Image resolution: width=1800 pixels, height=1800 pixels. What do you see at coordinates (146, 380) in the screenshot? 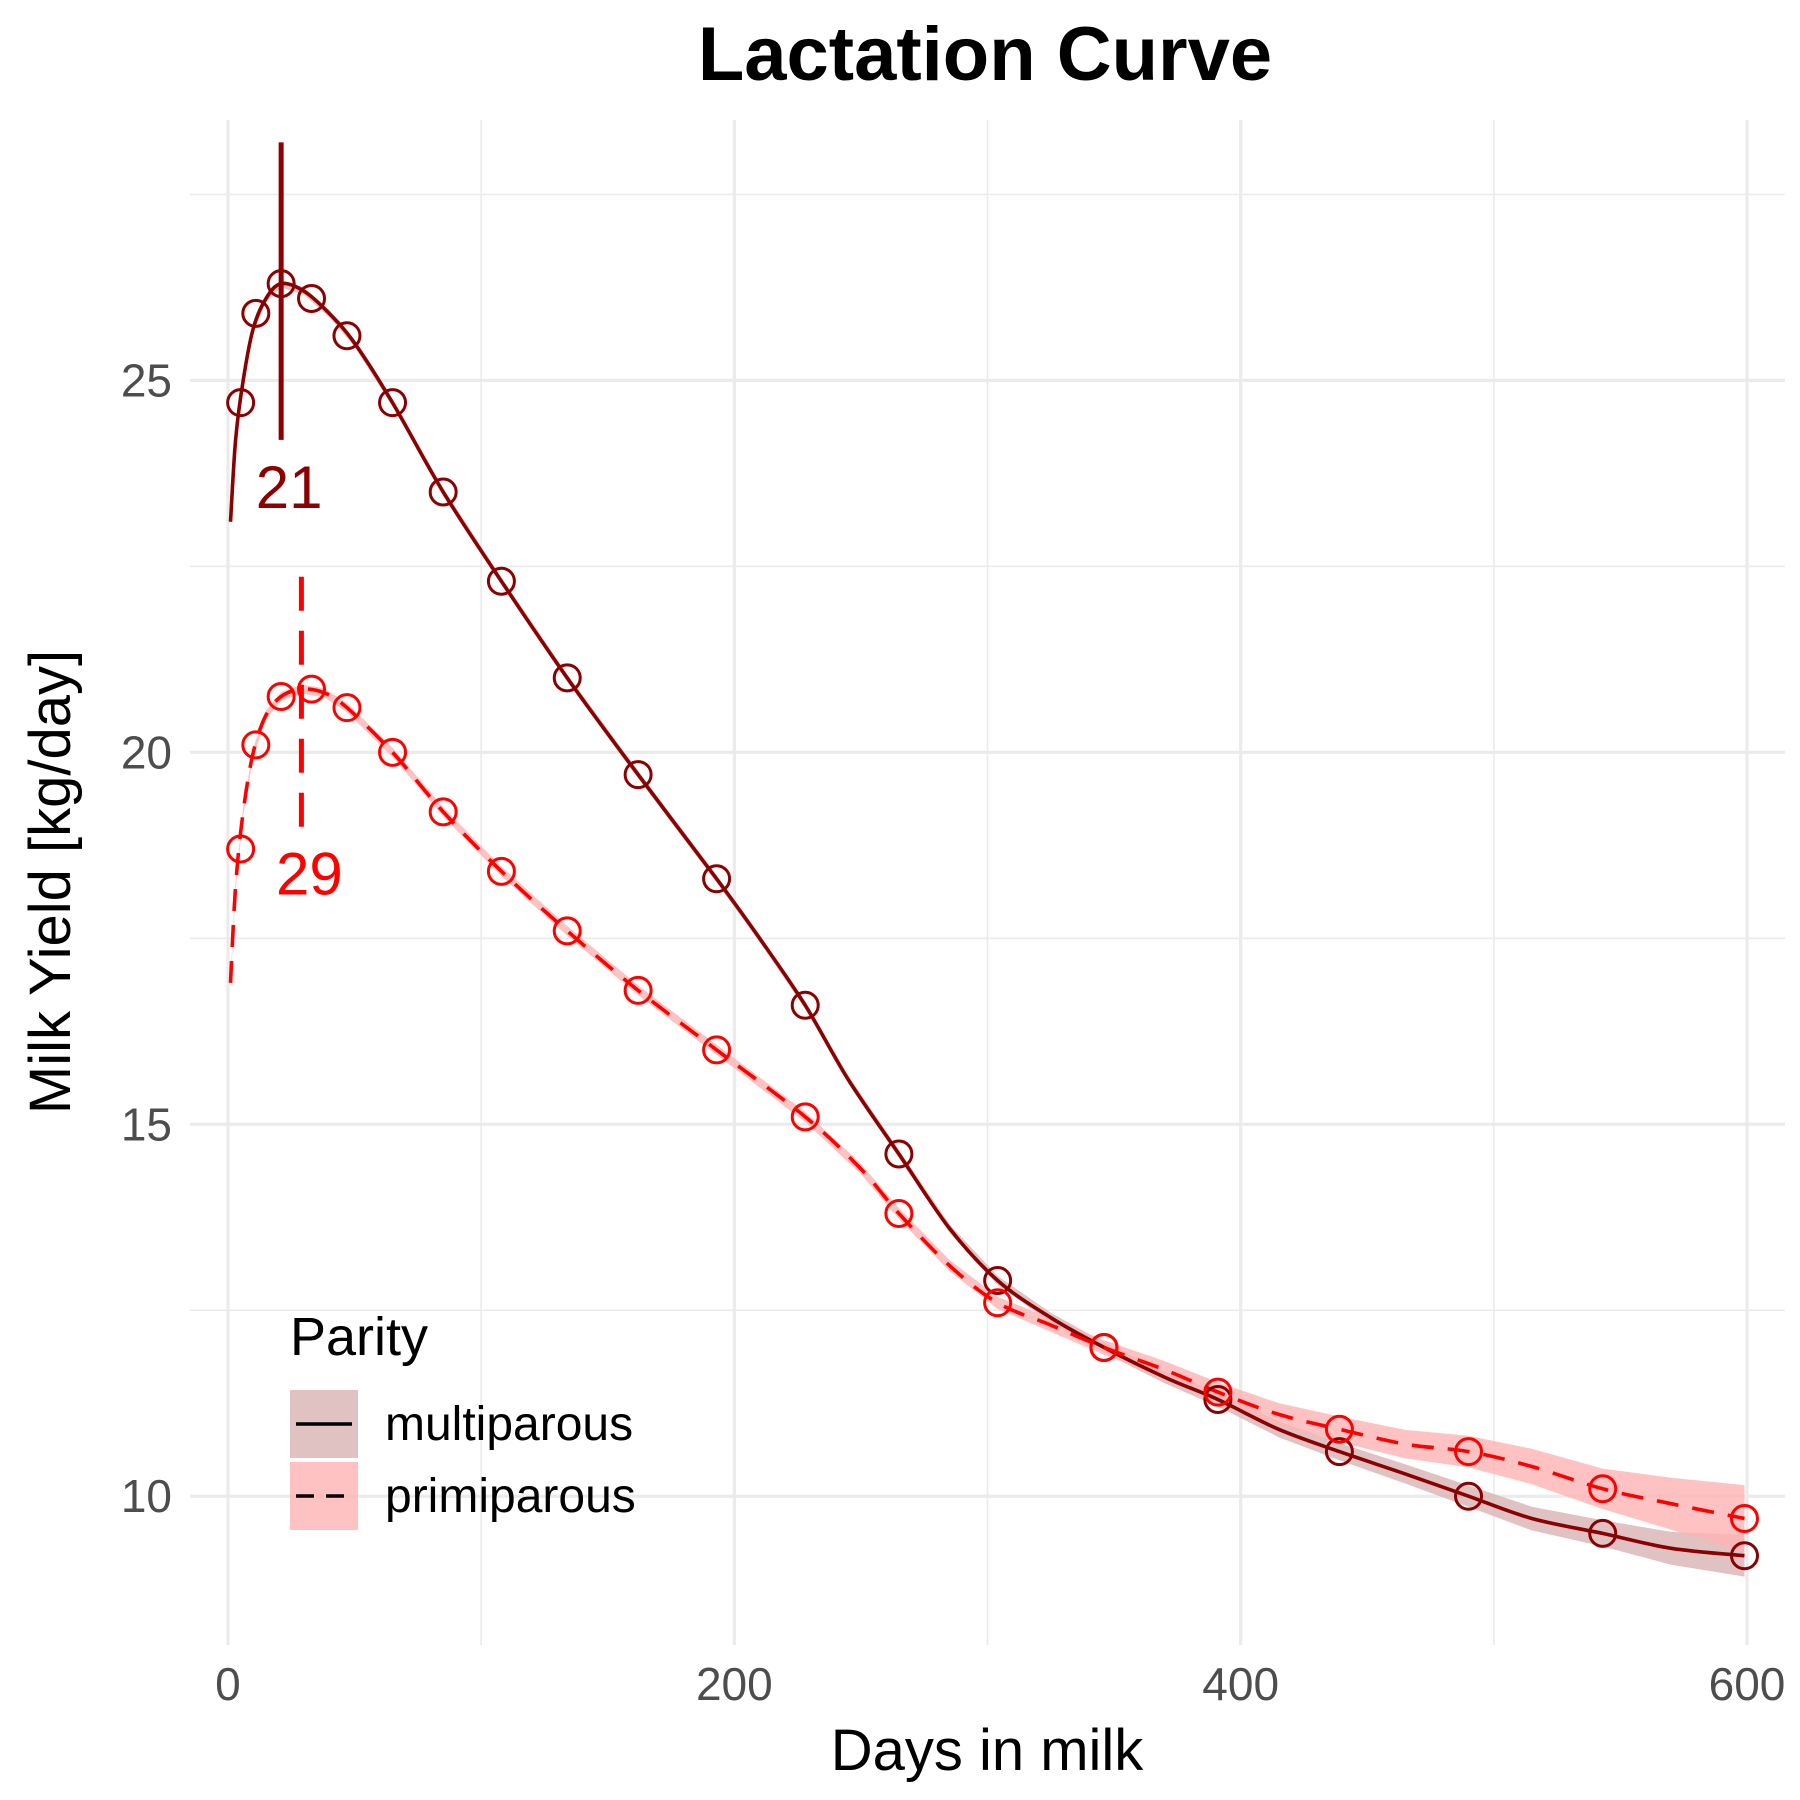
I see `y-tick-label: 25` at bounding box center [146, 380].